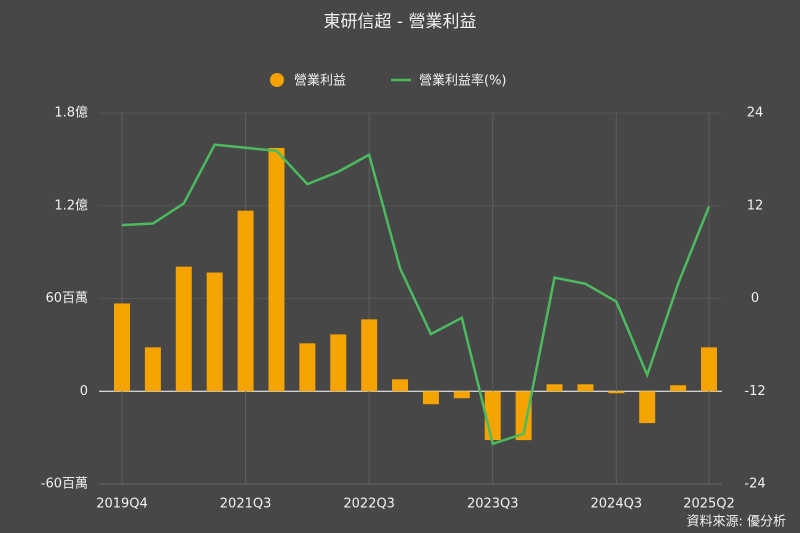 Image resolution: width=800 pixels, height=533 pixels. I want to click on chart-title: 東研信超 - 營業利益, so click(400, 22).